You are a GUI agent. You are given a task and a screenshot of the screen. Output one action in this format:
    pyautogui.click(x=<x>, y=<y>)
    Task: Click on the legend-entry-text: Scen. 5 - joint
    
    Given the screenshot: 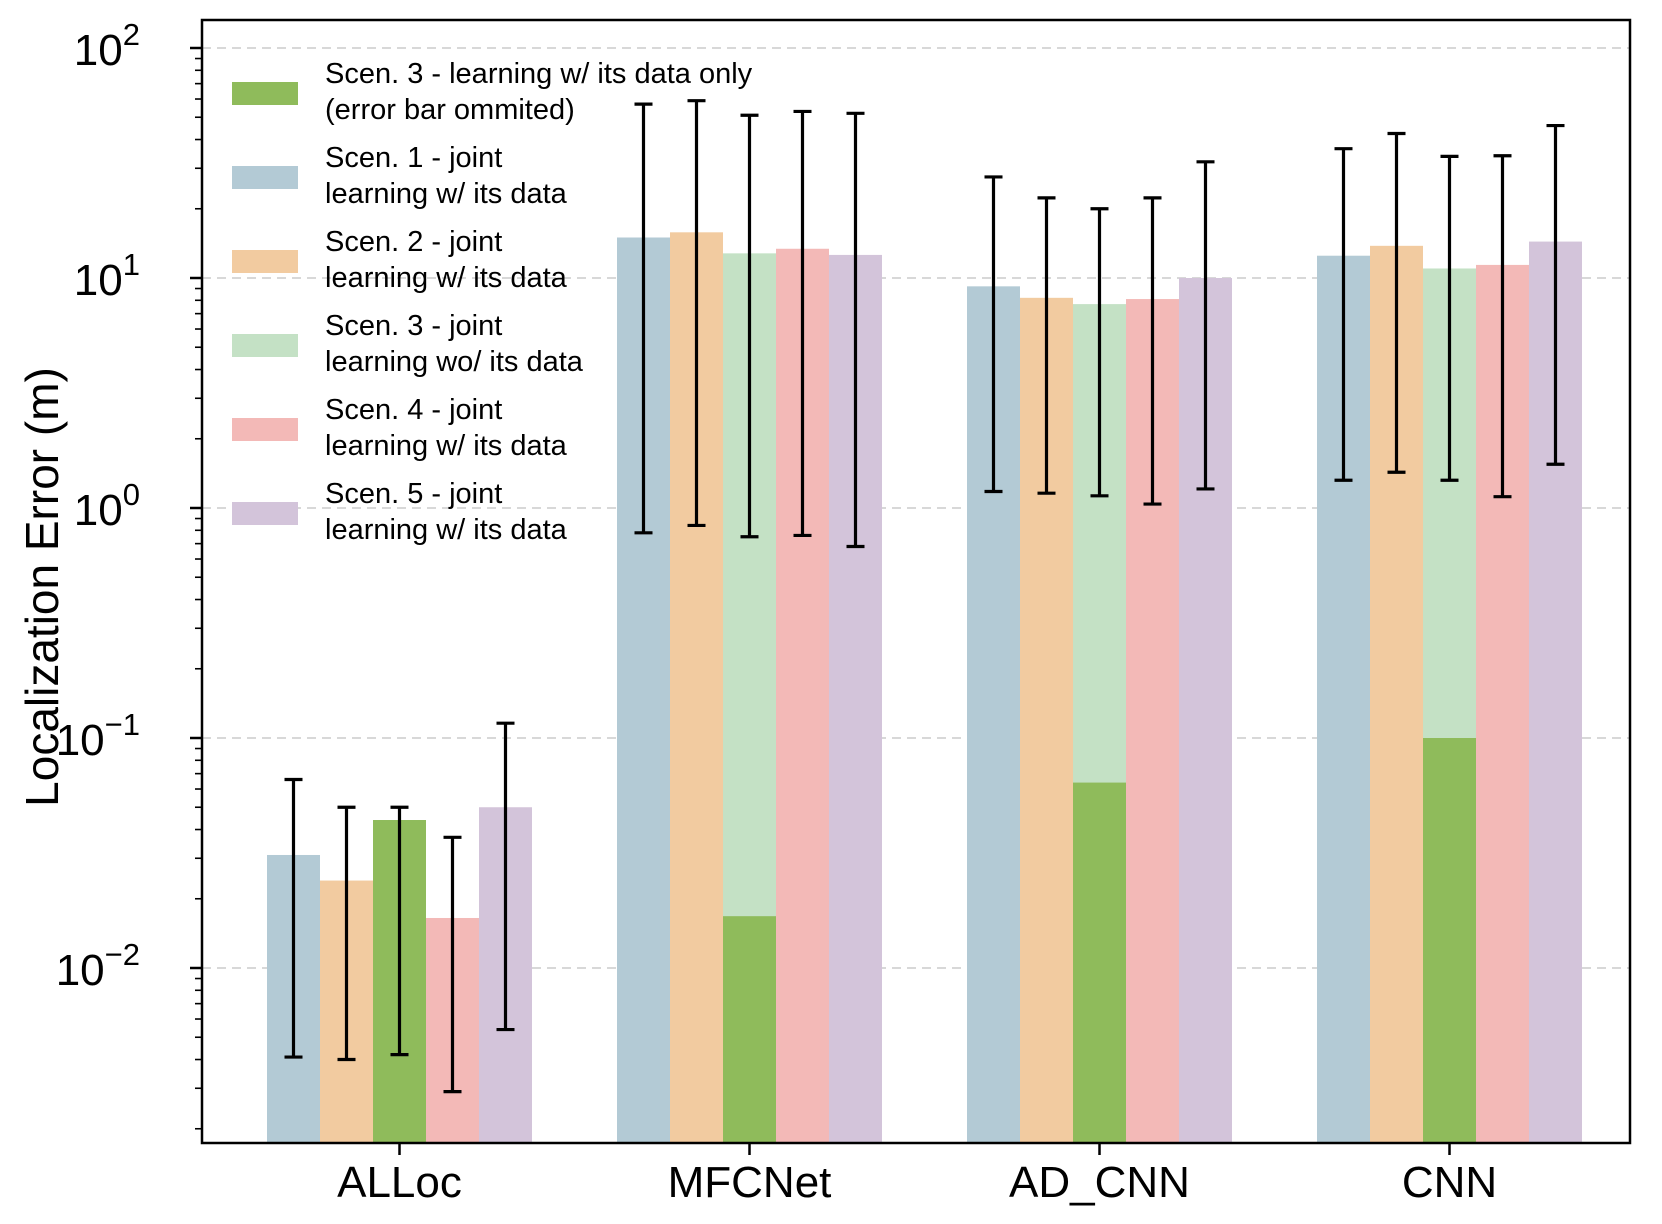 What is the action you would take?
    pyautogui.click(x=413, y=494)
    